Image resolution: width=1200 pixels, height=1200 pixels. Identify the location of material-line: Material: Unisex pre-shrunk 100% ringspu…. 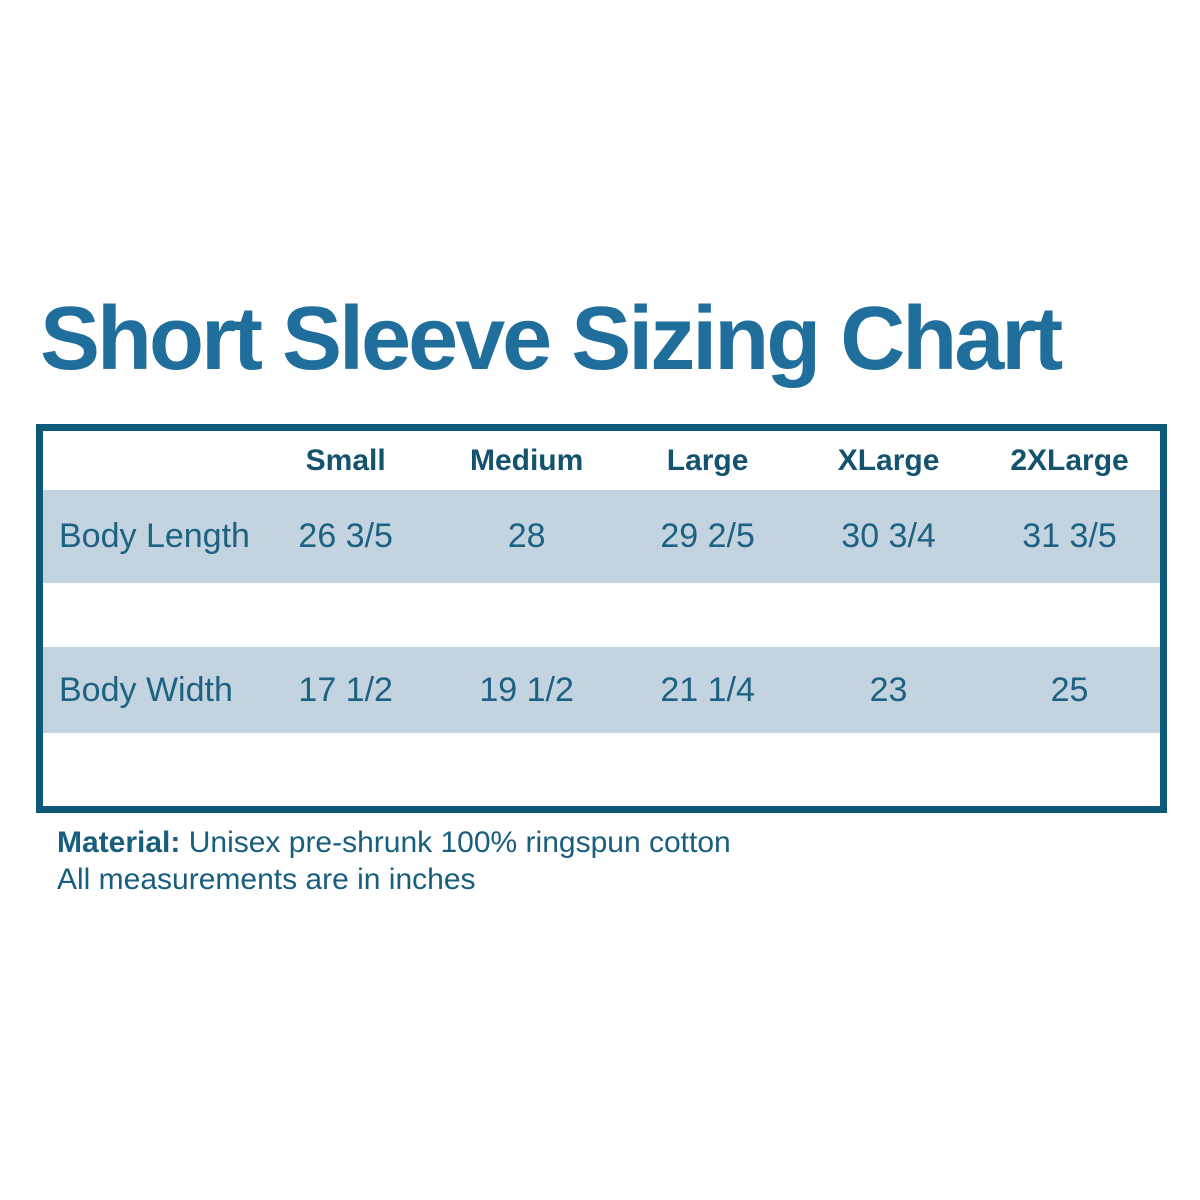
(394, 842).